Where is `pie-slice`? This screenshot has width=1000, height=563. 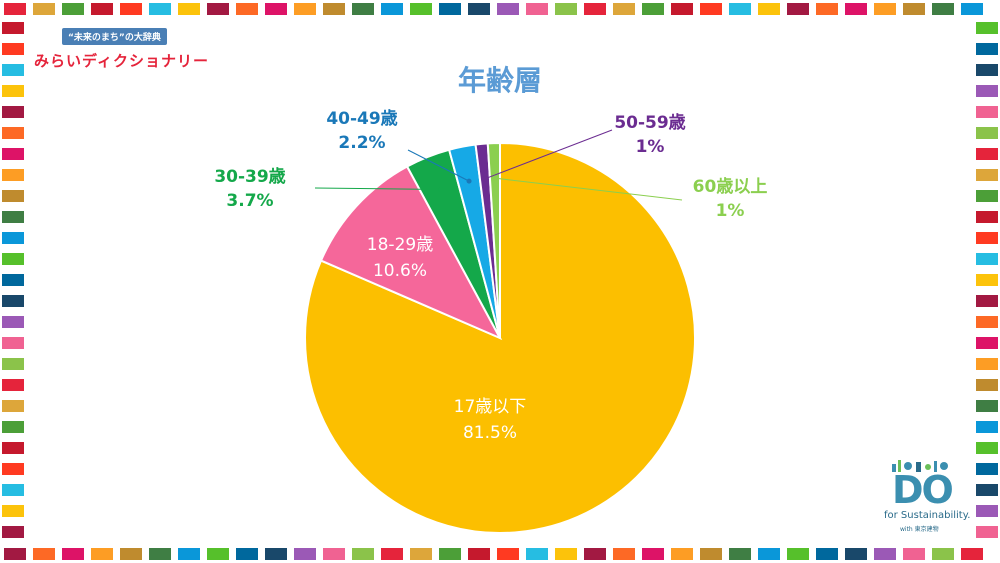
pie-slice is located at coordinates (493, 240).